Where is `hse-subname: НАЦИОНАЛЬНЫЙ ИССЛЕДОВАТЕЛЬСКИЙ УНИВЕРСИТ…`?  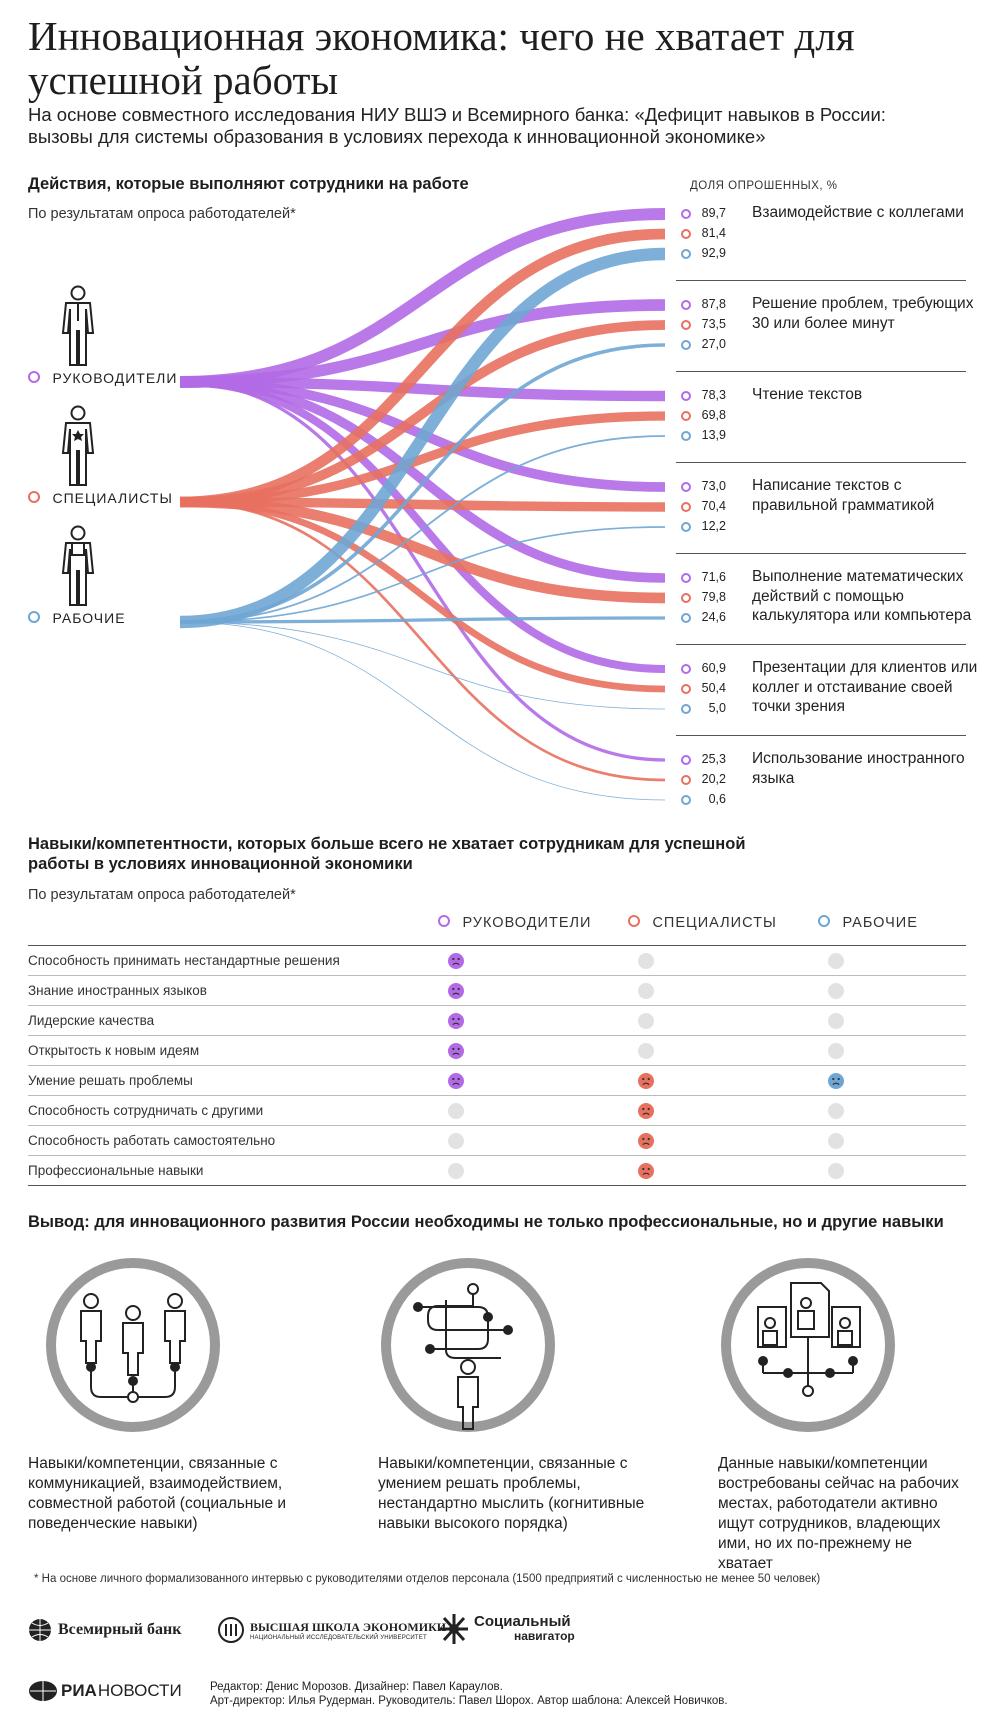
hse-subname: НАЦИОНАЛЬНЫЙ ИССЛЕДОВАТЕЛЬСКИЙ УНИВЕРСИТ… is located at coordinates (338, 1637).